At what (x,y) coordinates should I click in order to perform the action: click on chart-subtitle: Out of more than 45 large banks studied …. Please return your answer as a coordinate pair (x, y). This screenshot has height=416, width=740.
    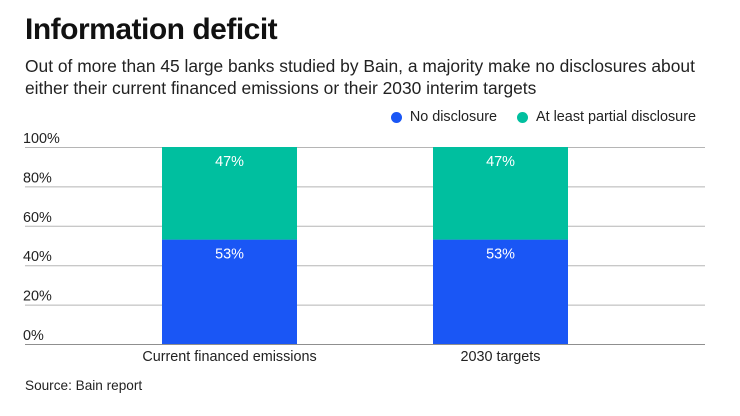
    Looking at the image, I should click on (360, 77).